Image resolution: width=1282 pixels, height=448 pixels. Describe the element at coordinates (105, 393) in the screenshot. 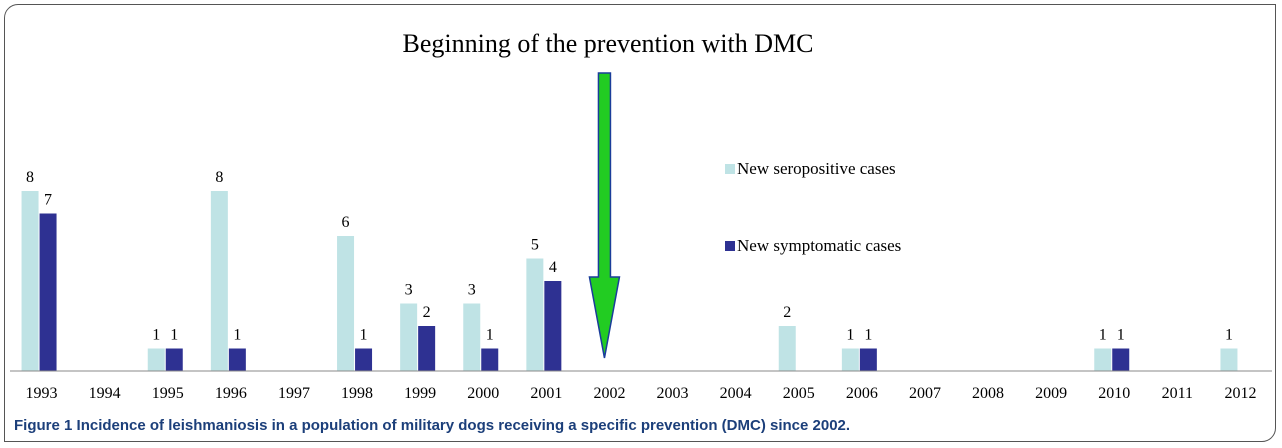

I see `x-tick-label: 1994` at that location.